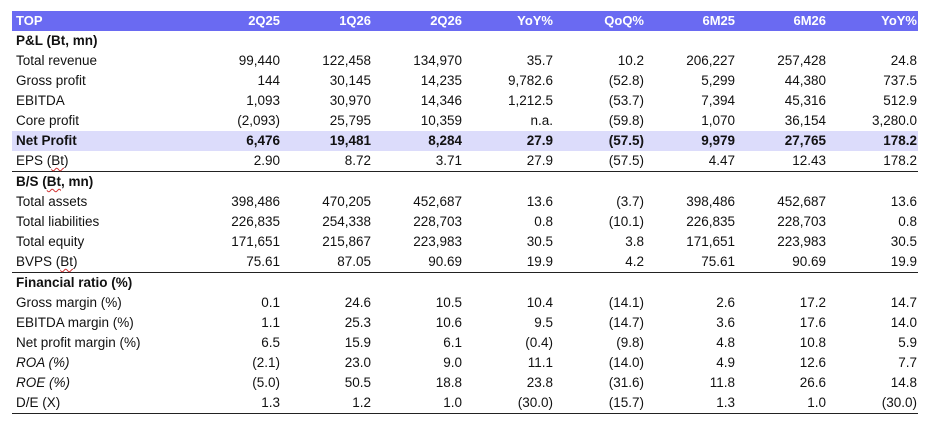 This screenshot has height=421, width=931. What do you see at coordinates (101, 403) in the screenshot?
I see `row-label: D/E (X)` at bounding box center [101, 403].